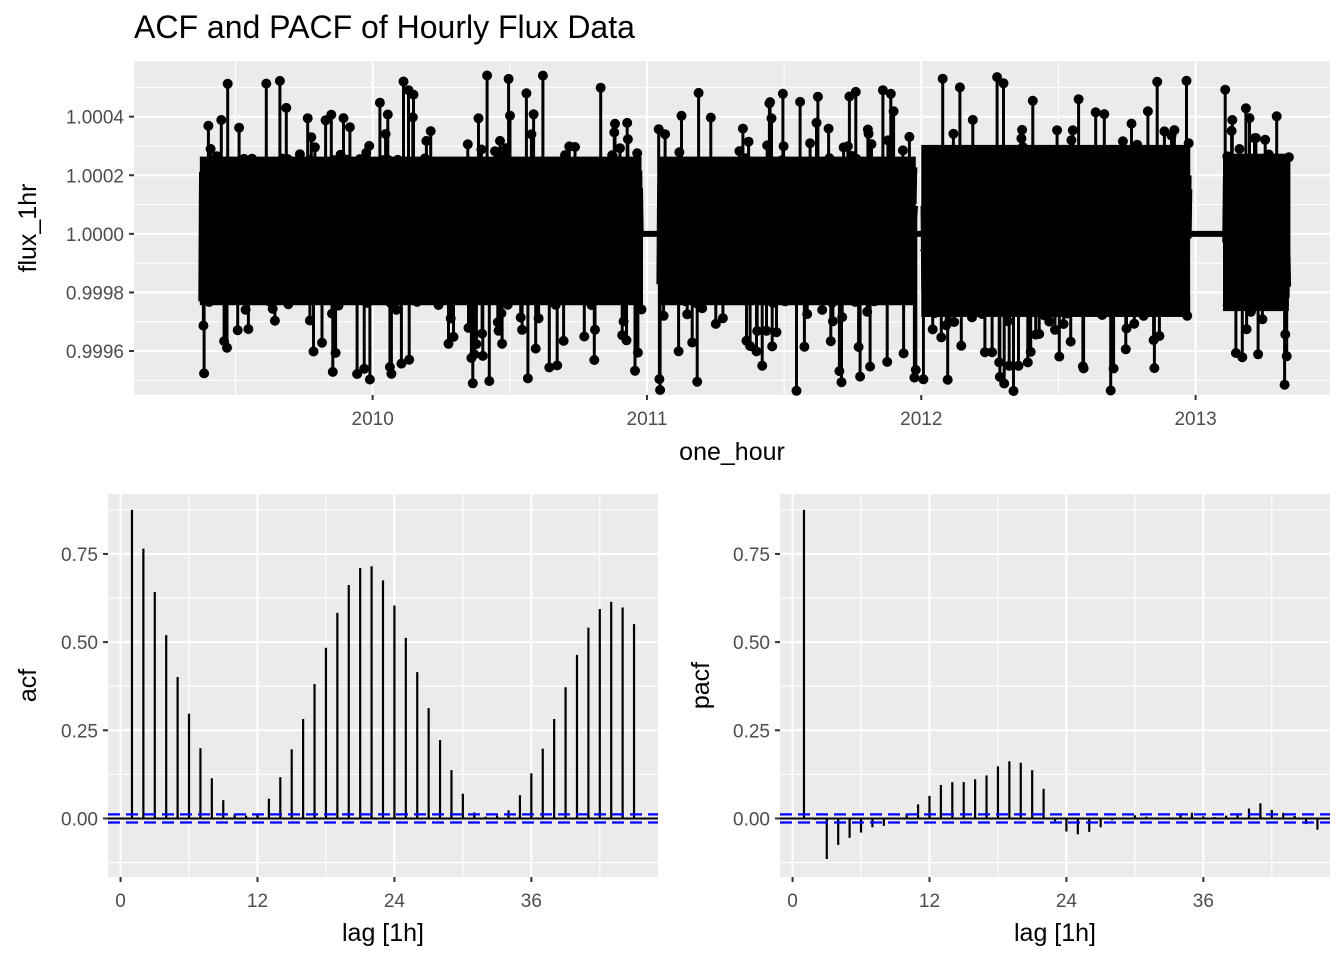  What do you see at coordinates (28, 685) in the screenshot?
I see `y-axis-title: acf` at bounding box center [28, 685].